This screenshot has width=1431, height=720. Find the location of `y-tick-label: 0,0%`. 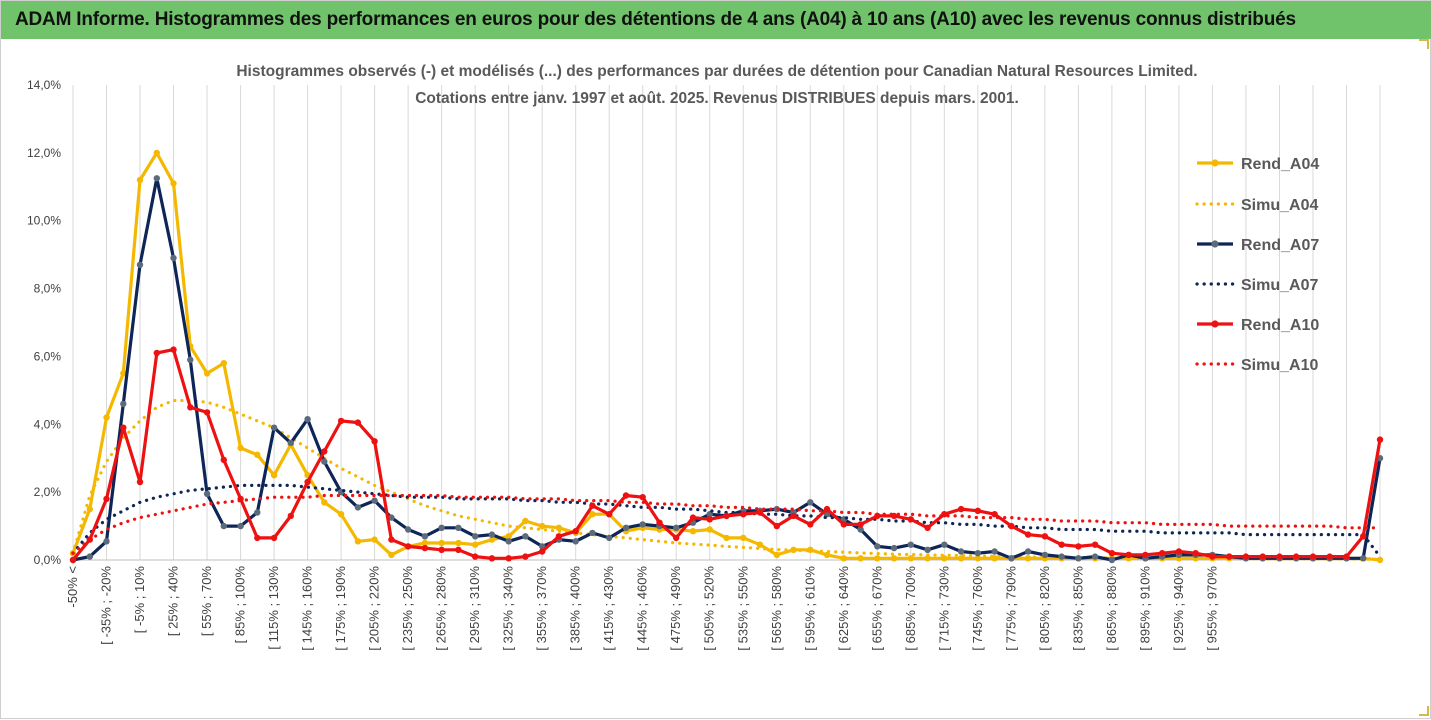

y-tick-label: 0,0% is located at coordinates (48, 560).